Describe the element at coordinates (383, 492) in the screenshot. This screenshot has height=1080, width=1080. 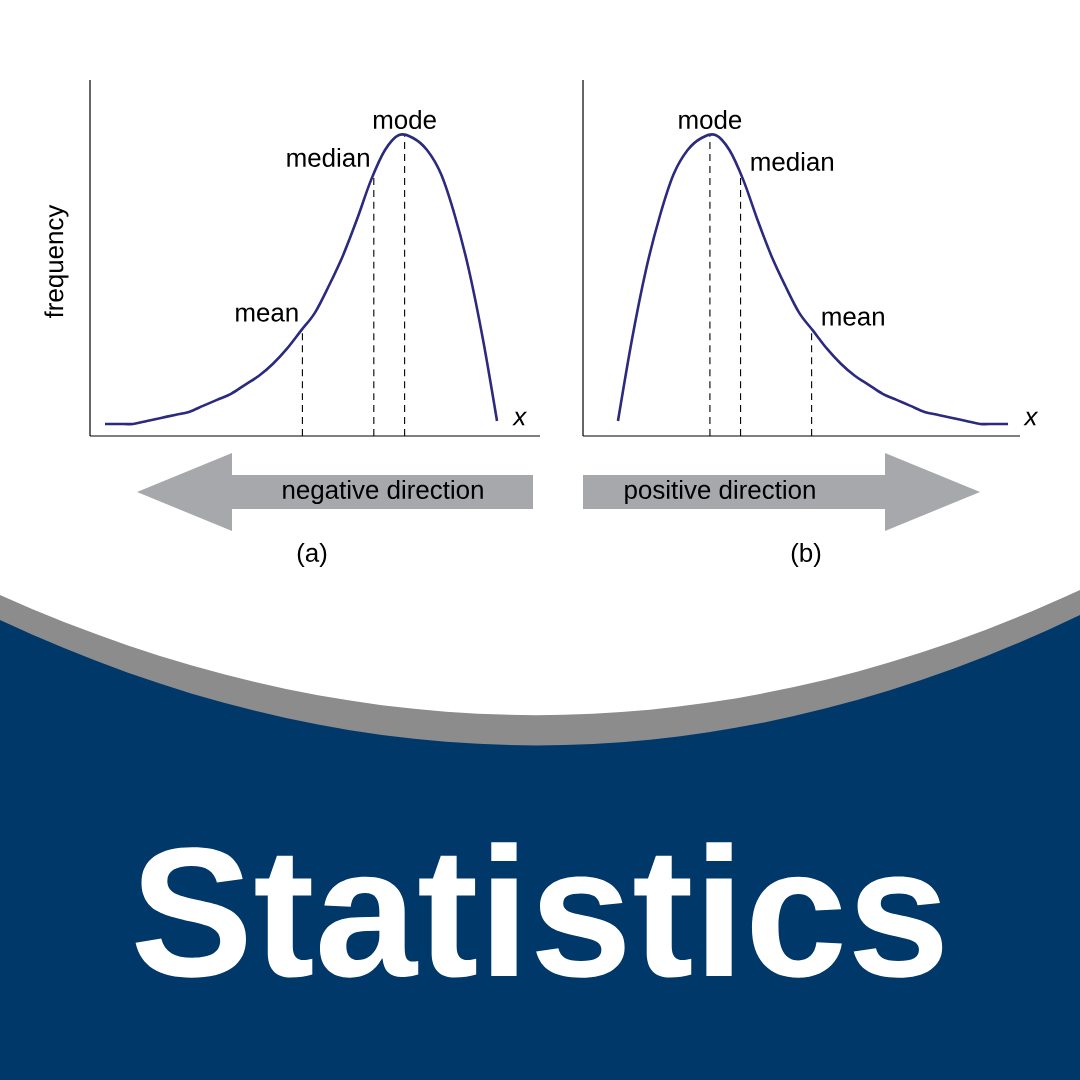
I see `text: negative direction` at that location.